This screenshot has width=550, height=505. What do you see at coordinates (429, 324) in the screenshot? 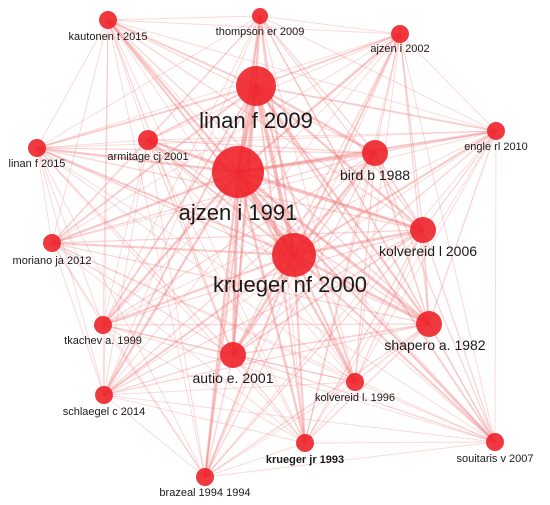
I see `node-shapero-1982` at bounding box center [429, 324].